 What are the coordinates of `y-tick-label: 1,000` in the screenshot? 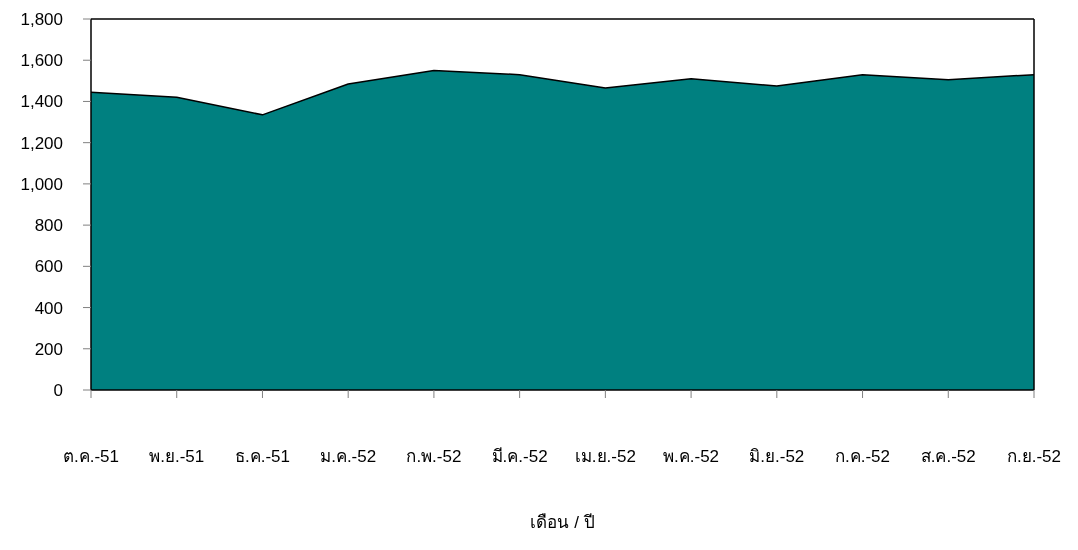 It's located at (41, 184).